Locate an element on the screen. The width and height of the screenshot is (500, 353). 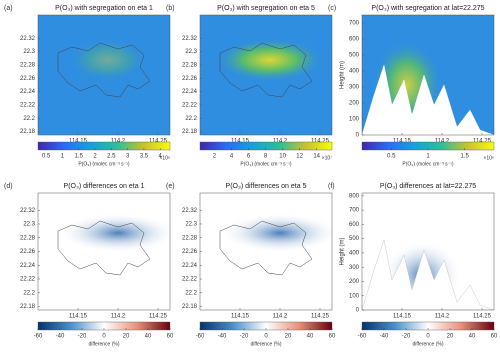
panel-label: (d) is located at coordinates (8, 186).